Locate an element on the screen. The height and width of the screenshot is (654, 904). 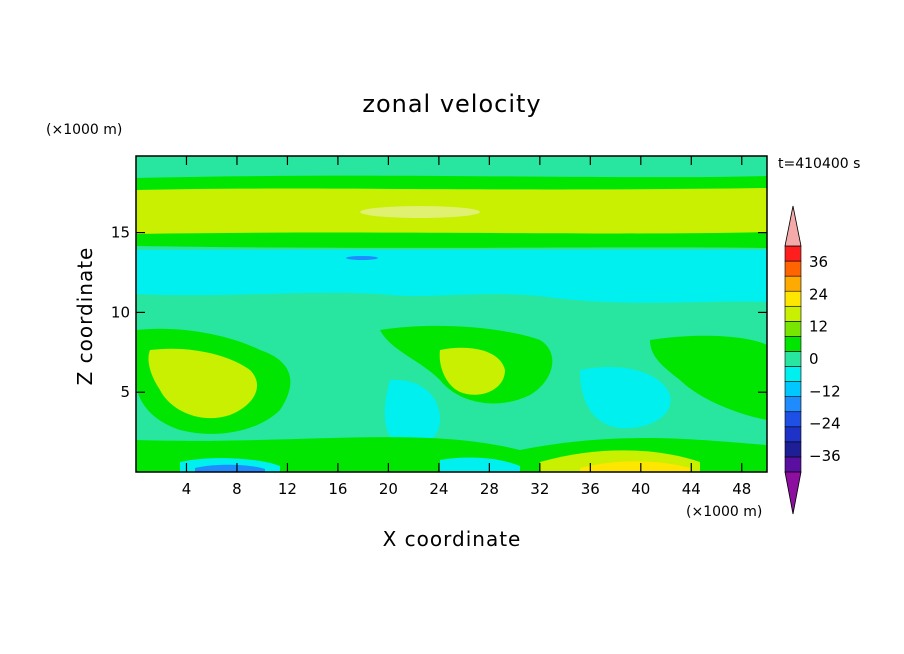
band-cyan-bottom-center is located at coordinates (480, 464).